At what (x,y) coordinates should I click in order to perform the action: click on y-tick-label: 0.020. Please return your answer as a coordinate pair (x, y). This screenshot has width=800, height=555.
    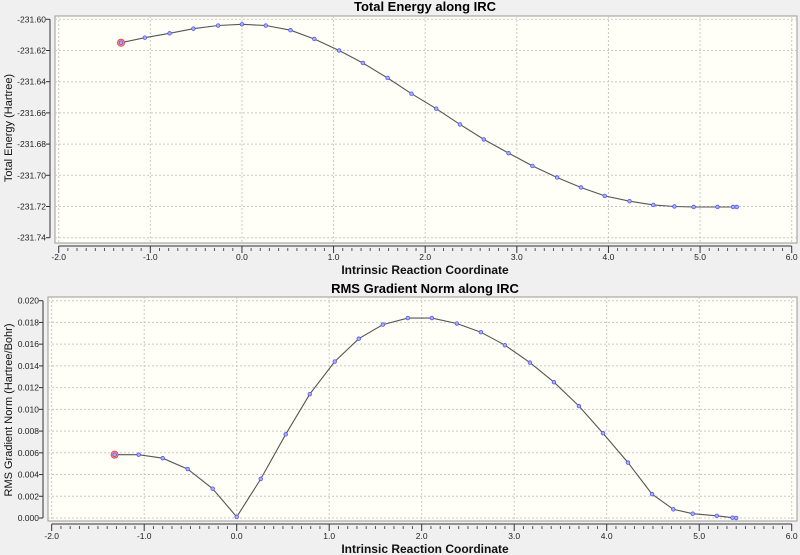
    Looking at the image, I should click on (29, 301).